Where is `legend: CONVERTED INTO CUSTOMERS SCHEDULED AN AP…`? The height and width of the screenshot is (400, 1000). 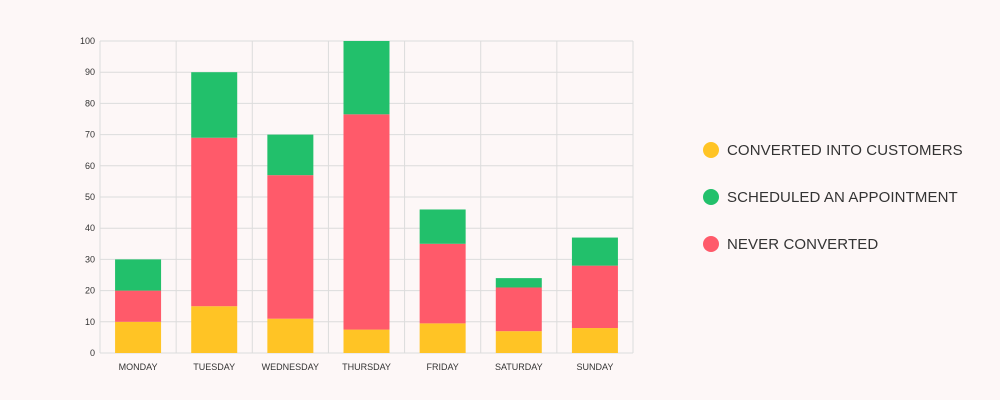 legend: CONVERTED INTO CUSTOMERS SCHEDULED AN AP… is located at coordinates (848, 202).